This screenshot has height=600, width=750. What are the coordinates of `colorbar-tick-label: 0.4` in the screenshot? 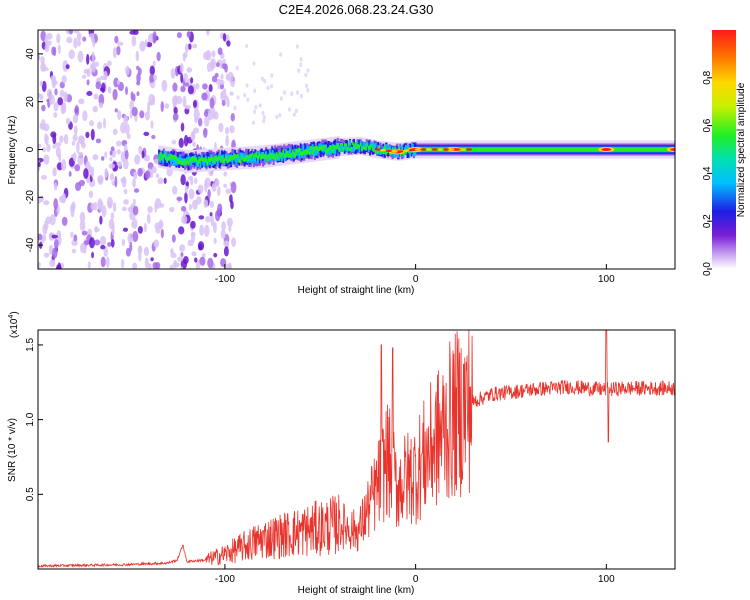 It's located at (707, 173).